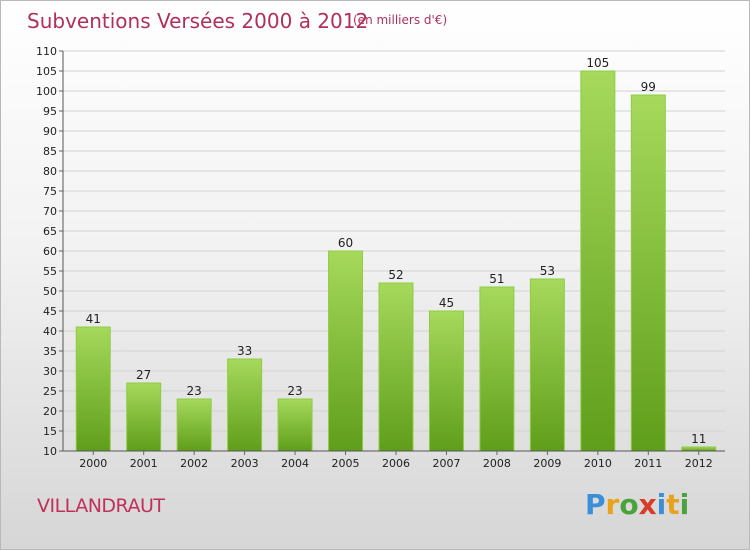 The height and width of the screenshot is (550, 750). Describe the element at coordinates (50, 451) in the screenshot. I see `y-tick-label: 10` at that location.